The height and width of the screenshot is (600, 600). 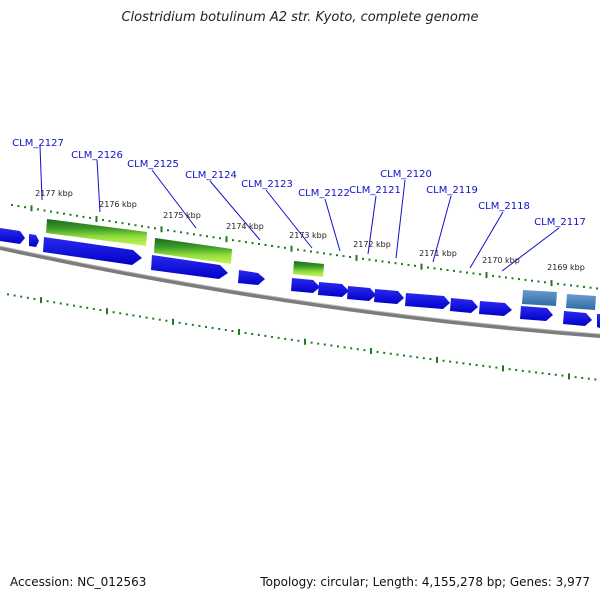 What do you see at coordinates (452, 190) in the screenshot?
I see `gene-label: CLM_2119` at bounding box center [452, 190].